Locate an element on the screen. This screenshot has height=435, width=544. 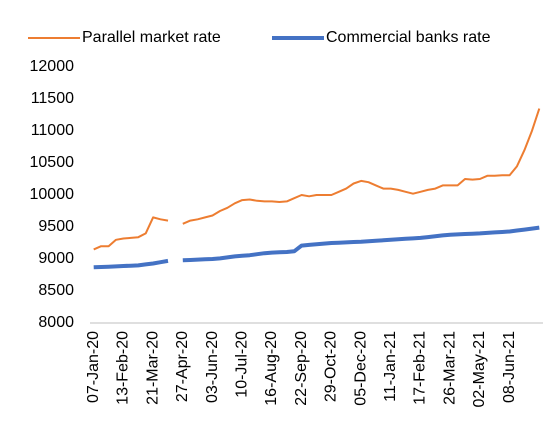
legend-label: Commercial banks rate is located at coordinates (408, 37).